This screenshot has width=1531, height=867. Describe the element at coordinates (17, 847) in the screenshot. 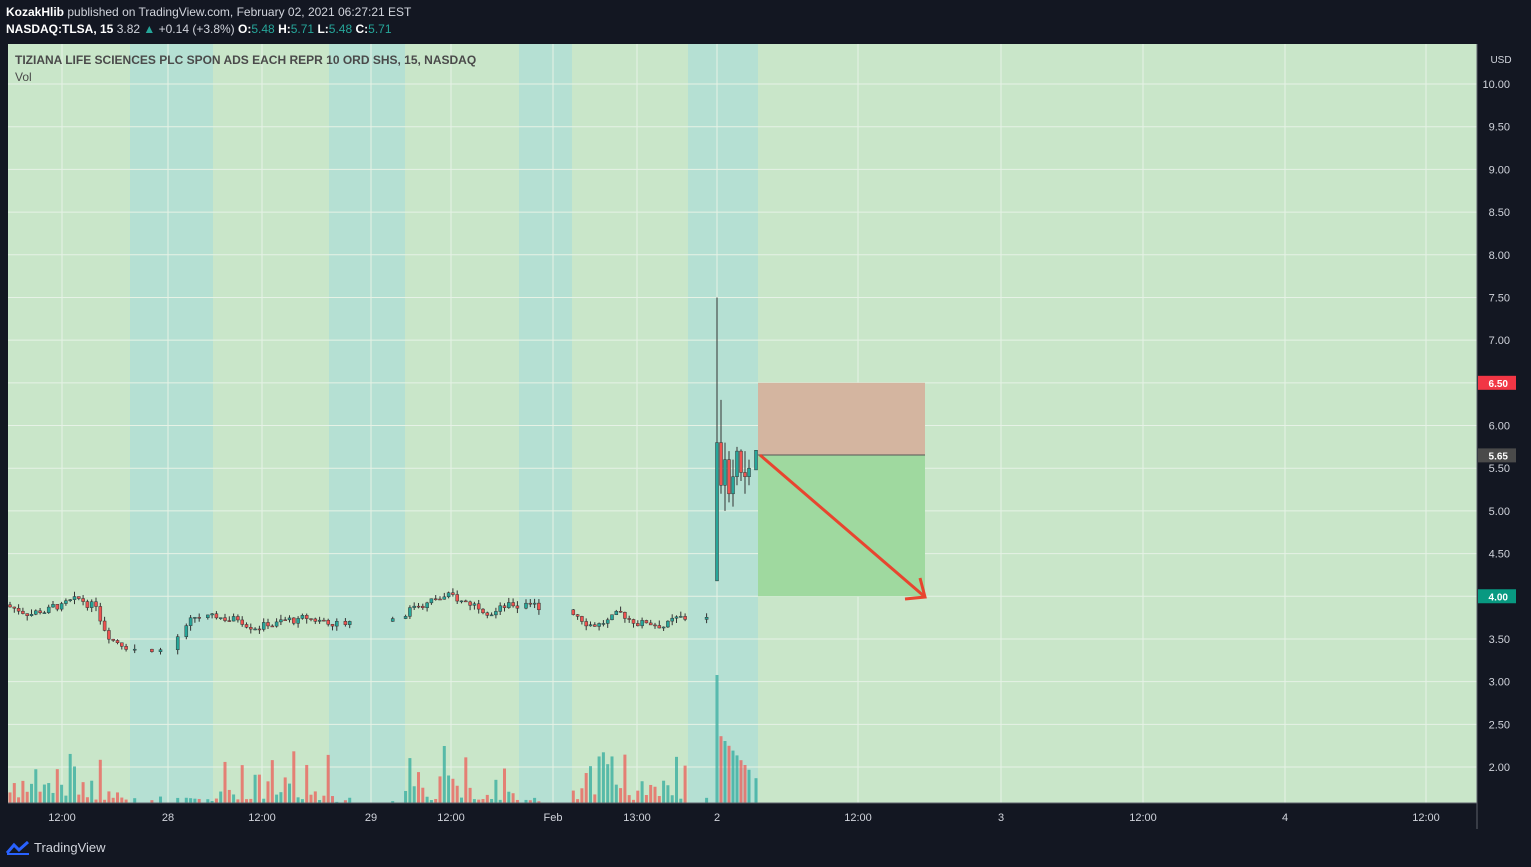

I see `tradingview-logo-icon` at that location.